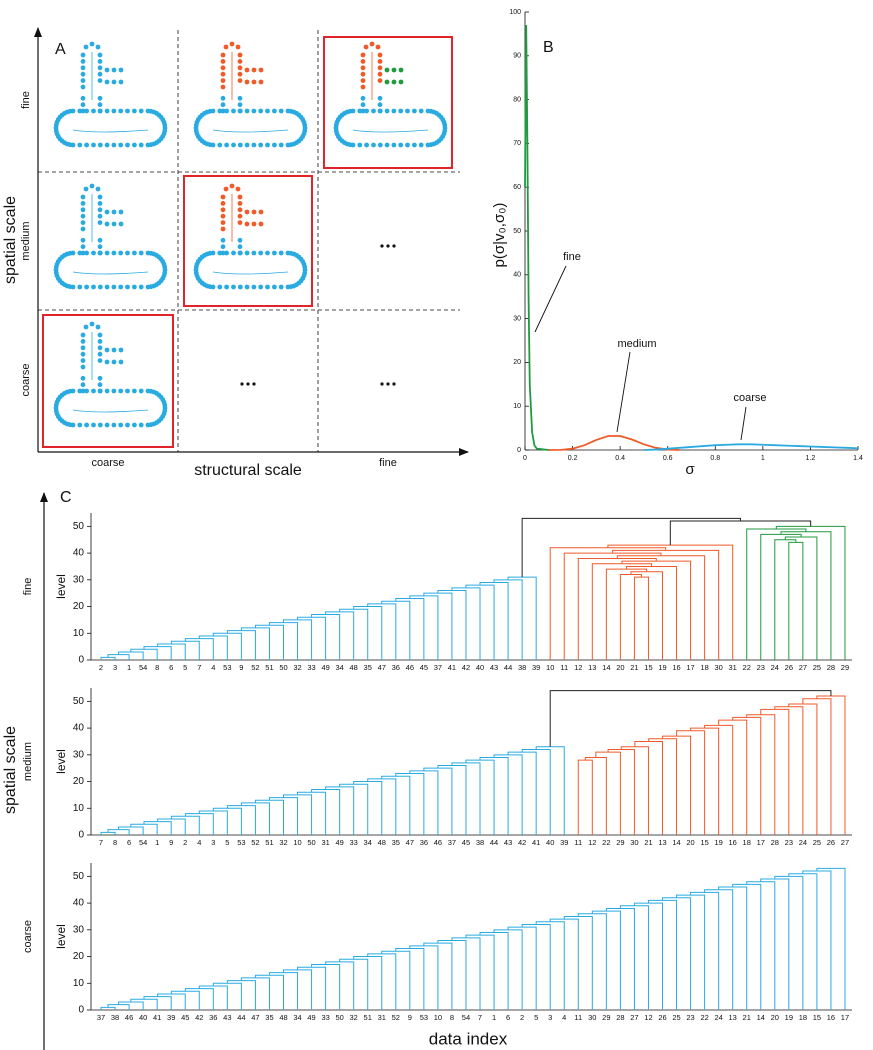  I want to click on leaf-label: 26, so click(789, 667).